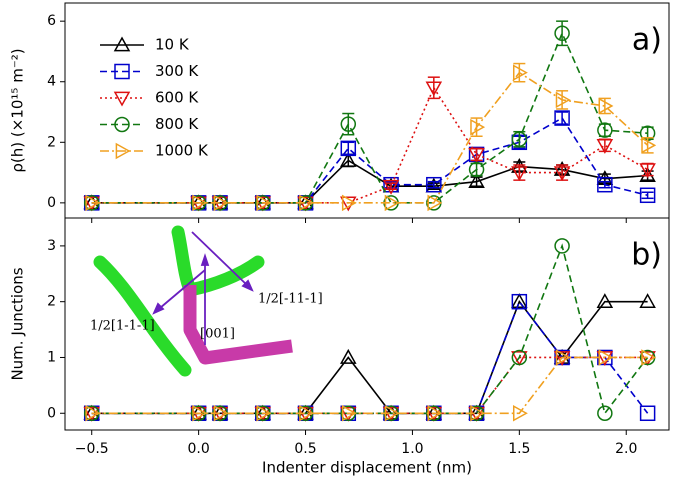 The height and width of the screenshot is (481, 688). I want to click on inset-annotation: 1/2[-11-1], so click(290, 299).